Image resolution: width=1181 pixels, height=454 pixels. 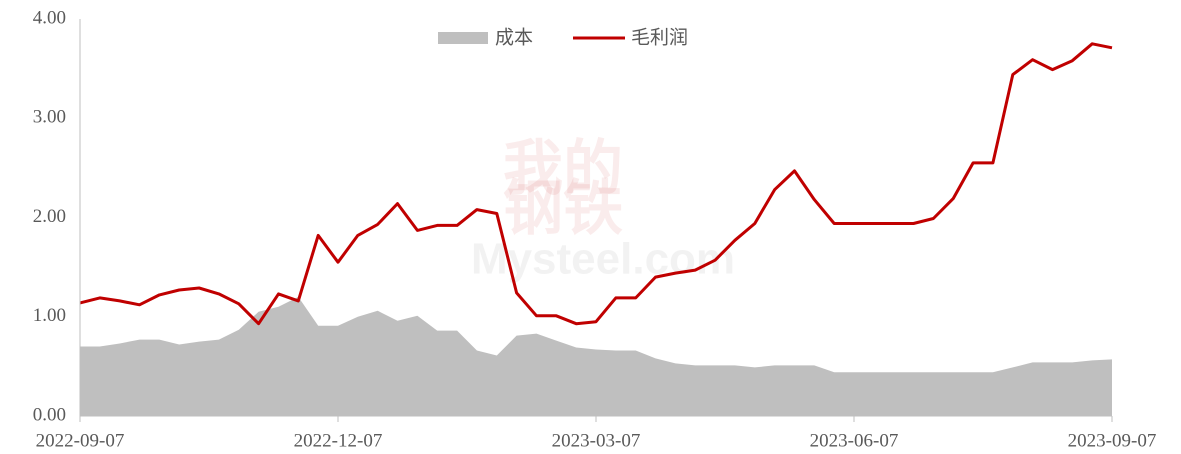 What do you see at coordinates (49, 315) in the screenshot?
I see `y-tick-label: 1.00` at bounding box center [49, 315].